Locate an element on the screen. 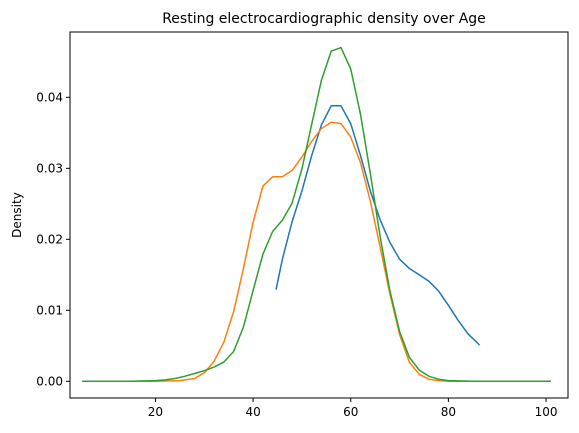  y-tick-label: 0.04 is located at coordinates (49, 97).